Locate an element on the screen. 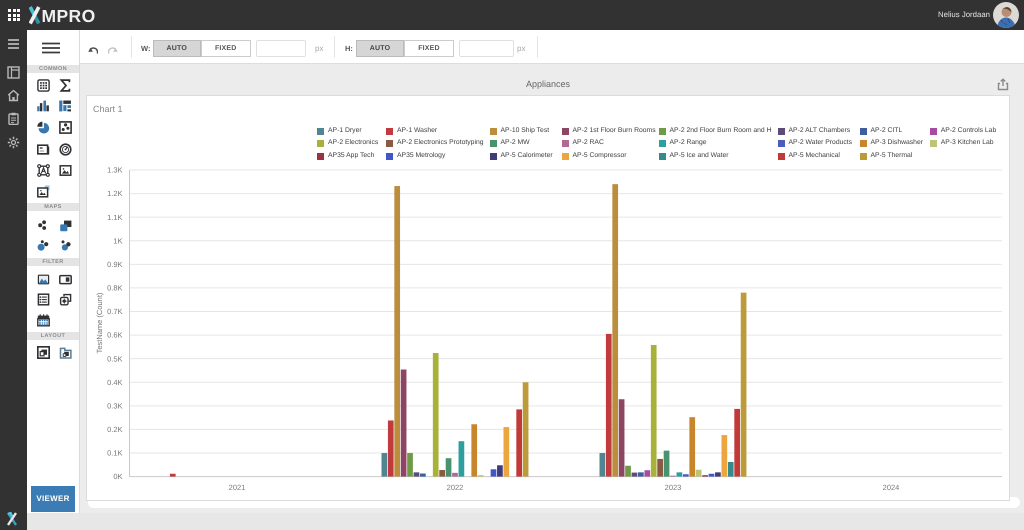 The width and height of the screenshot is (1024, 530). svg-text: 2022 is located at coordinates (455, 487).